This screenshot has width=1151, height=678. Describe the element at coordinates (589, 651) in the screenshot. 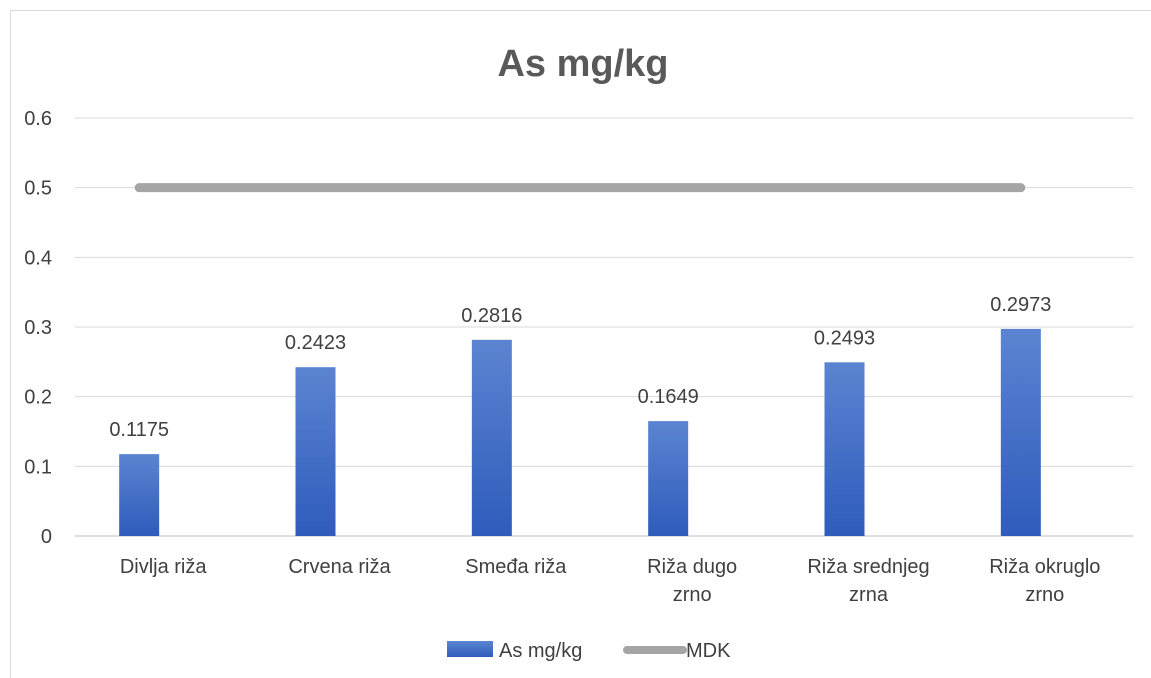

I see `legend: As mg/kg MDK` at that location.